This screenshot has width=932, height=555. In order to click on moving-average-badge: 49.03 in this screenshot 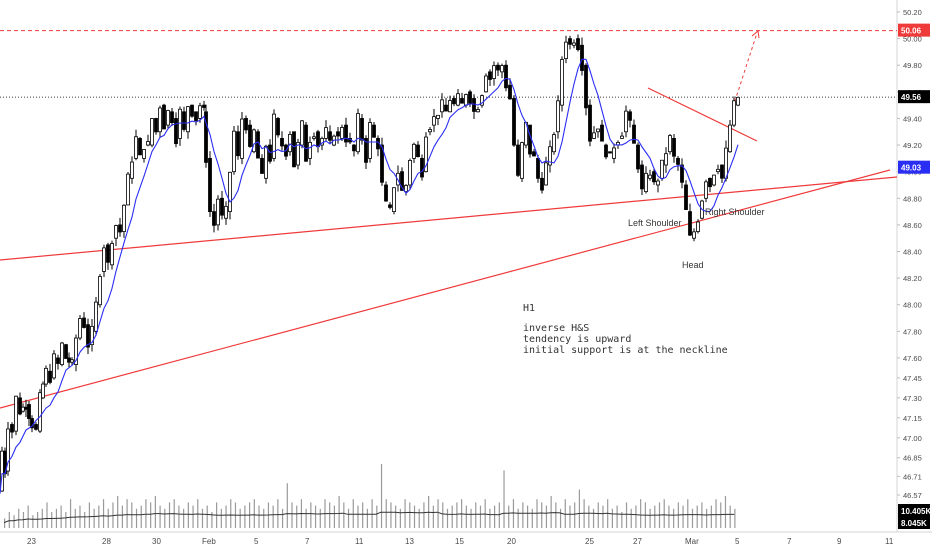, I will do `click(911, 168)`.